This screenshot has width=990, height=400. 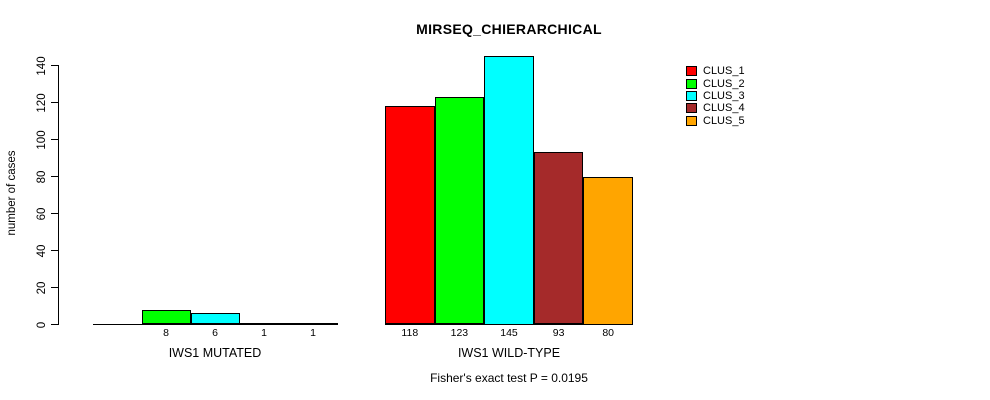 I want to click on legend-label: CLUS_1, so click(x=724, y=71).